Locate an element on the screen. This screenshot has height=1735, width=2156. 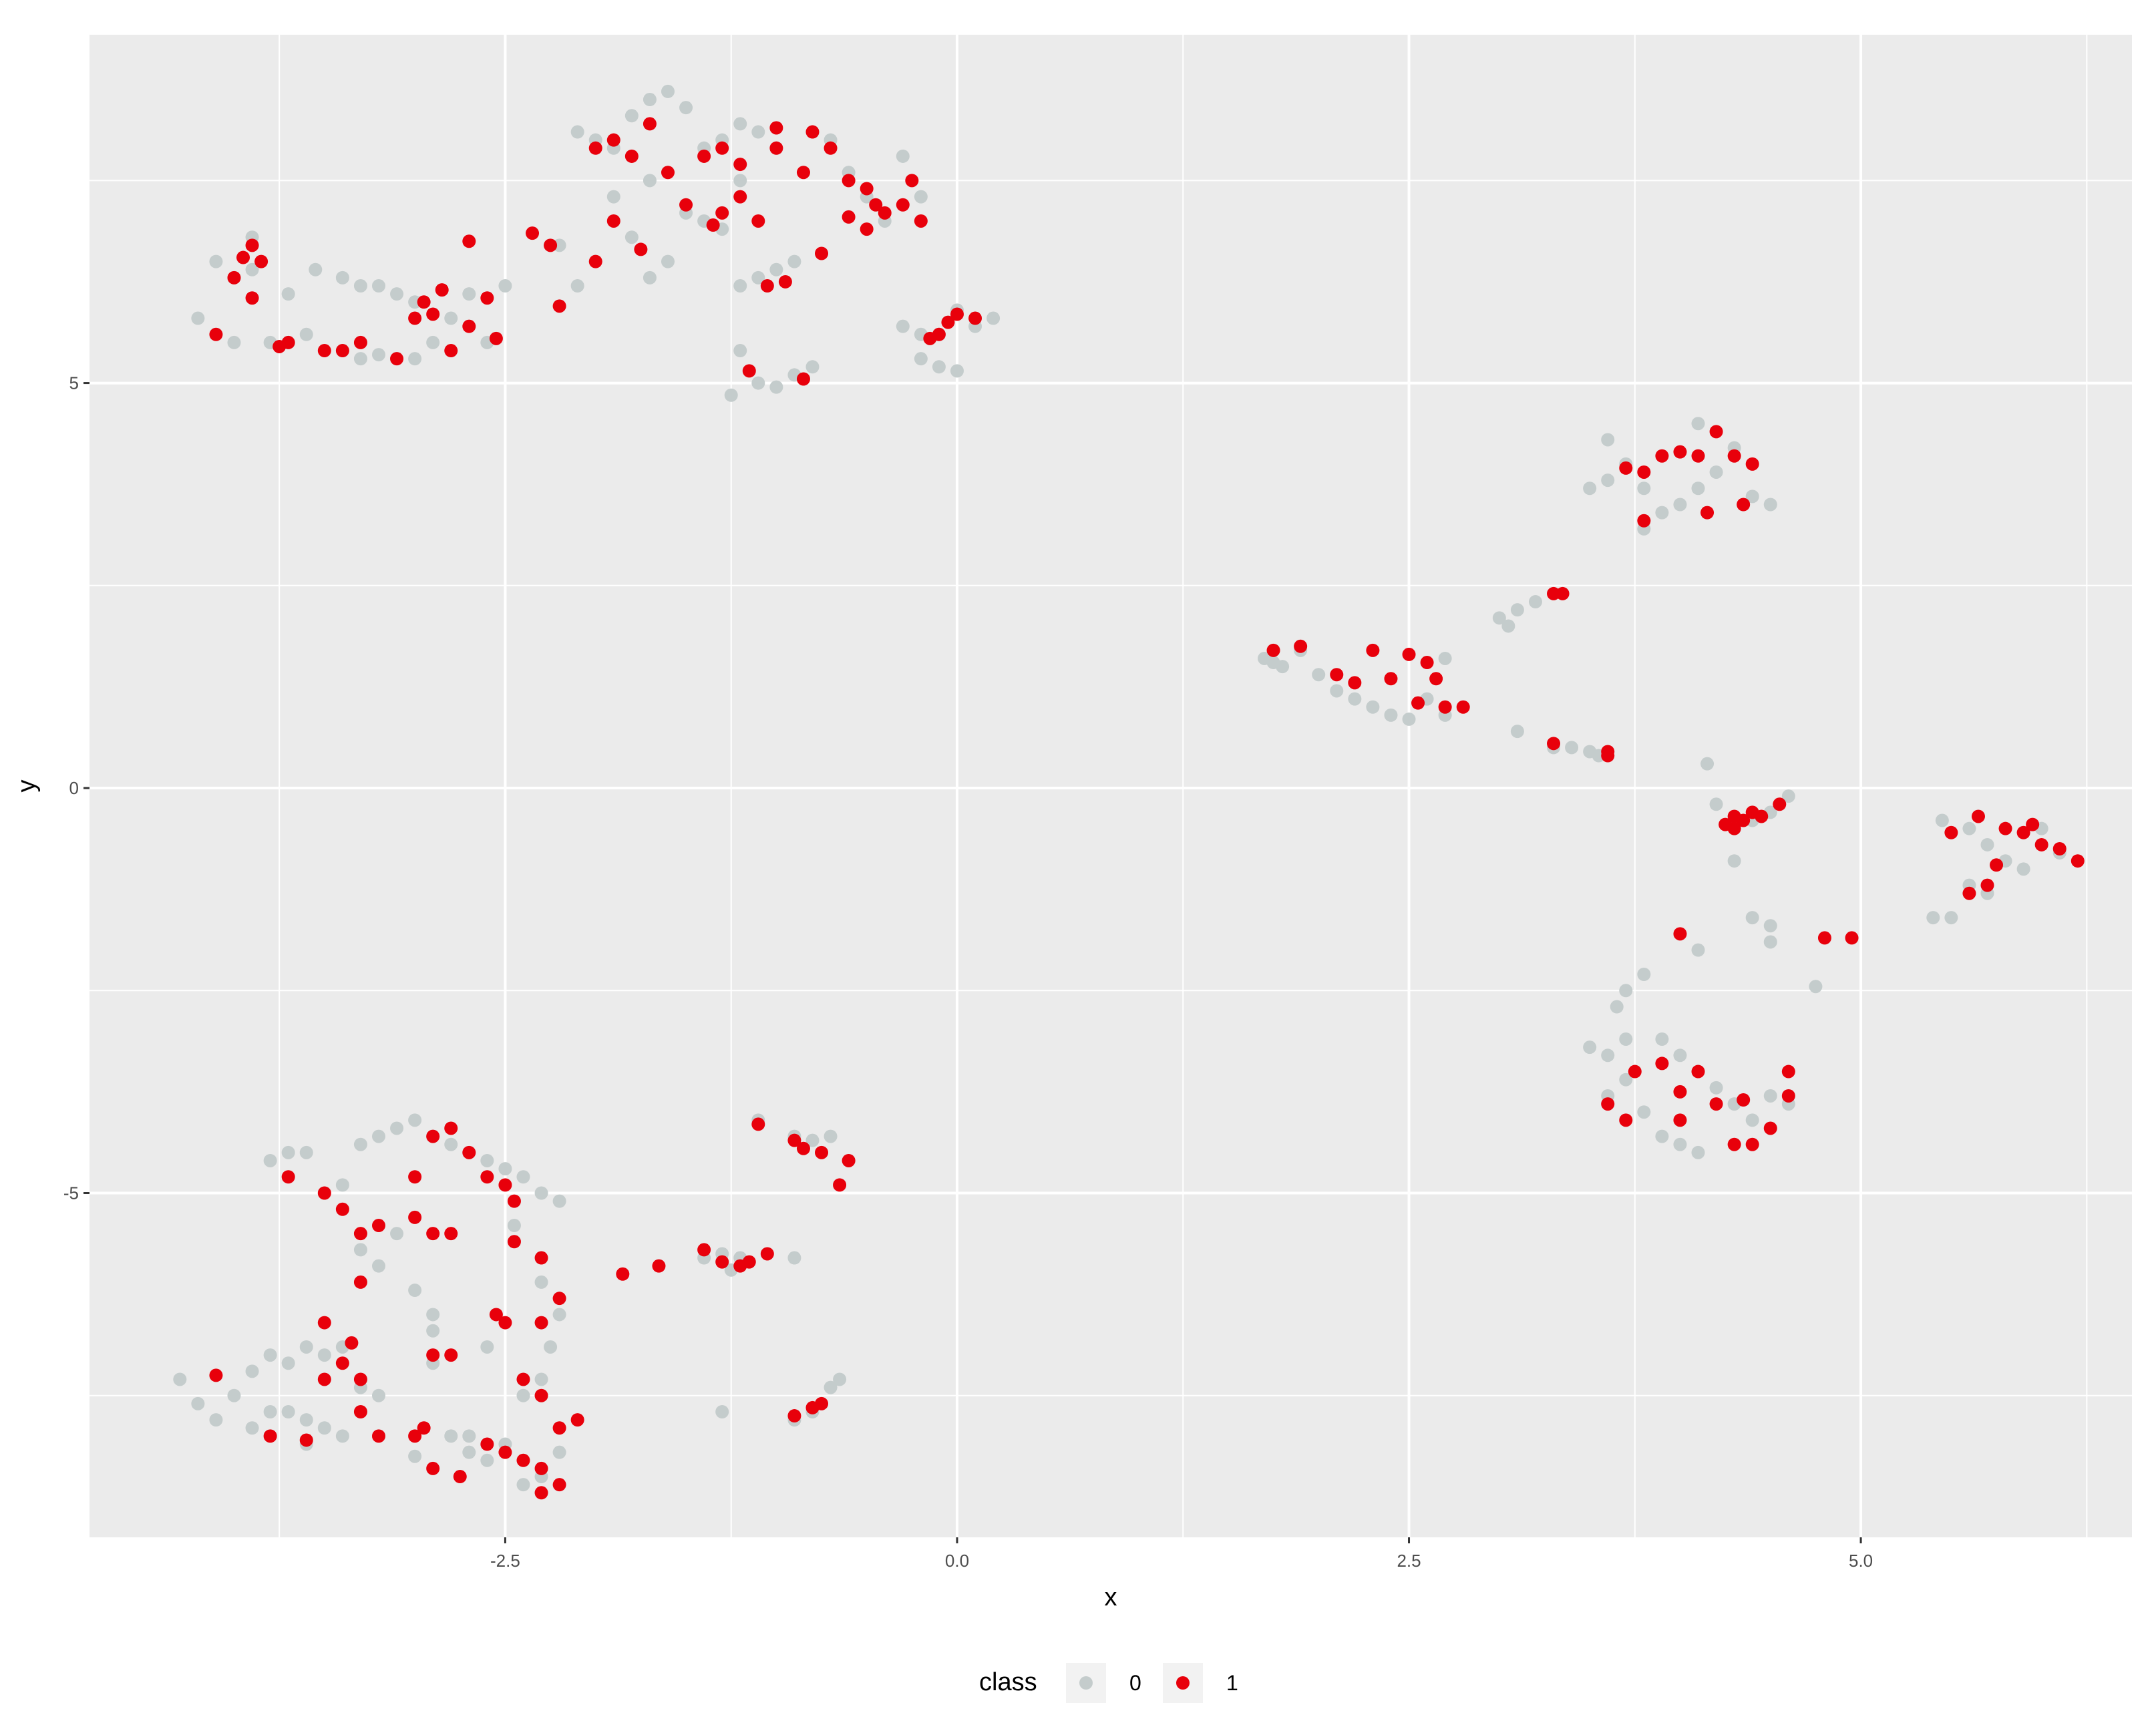
x-tick-label: 0.0 is located at coordinates (957, 1561).